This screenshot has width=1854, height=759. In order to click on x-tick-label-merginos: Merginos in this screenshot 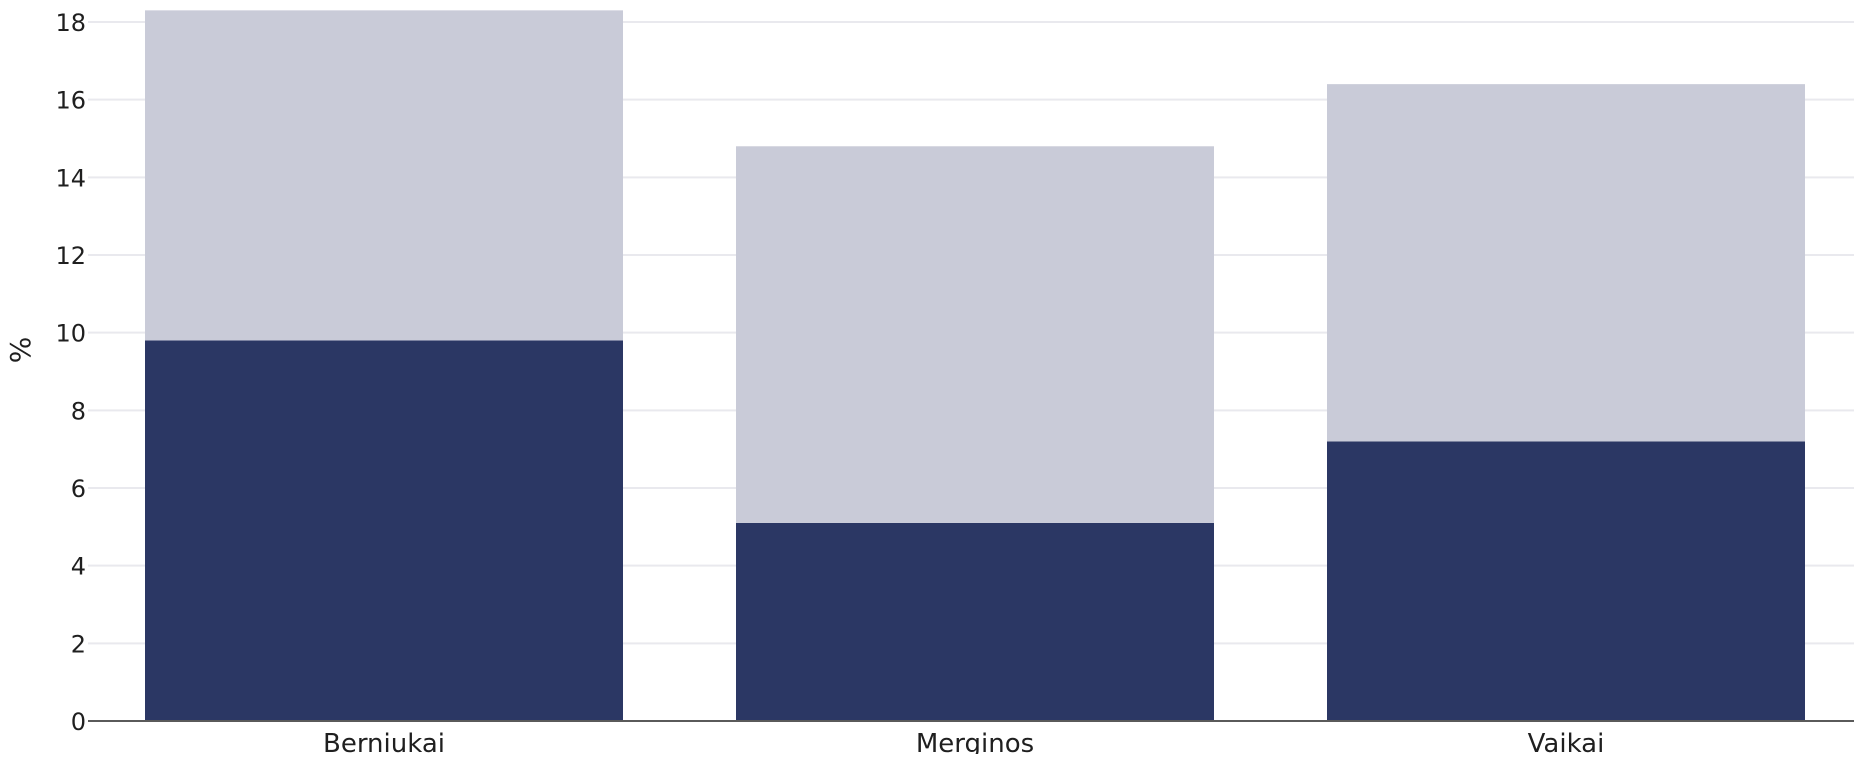, I will do `click(975, 741)`.